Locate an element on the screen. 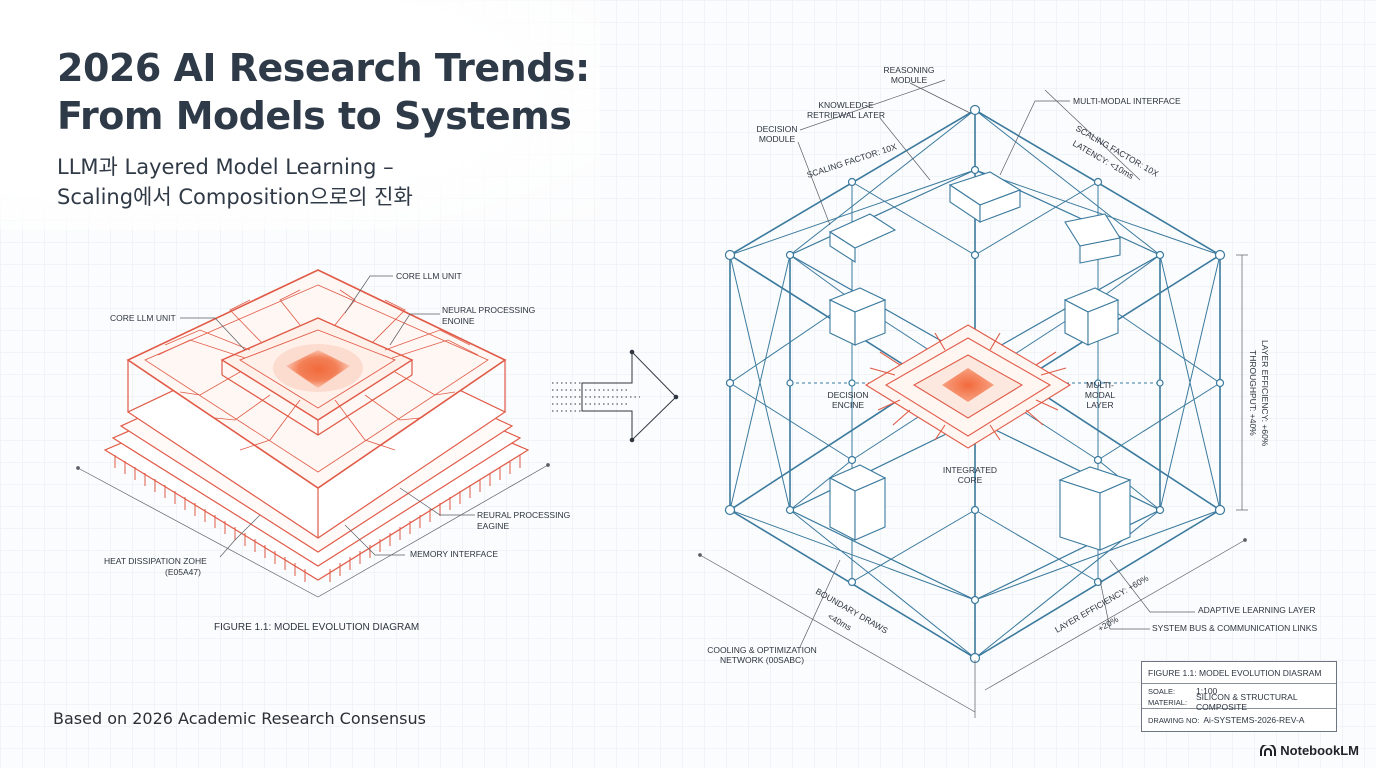 This screenshot has width=1376, height=768. title-block-scale-row: SOALE: 1:100 is located at coordinates (1239, 690).